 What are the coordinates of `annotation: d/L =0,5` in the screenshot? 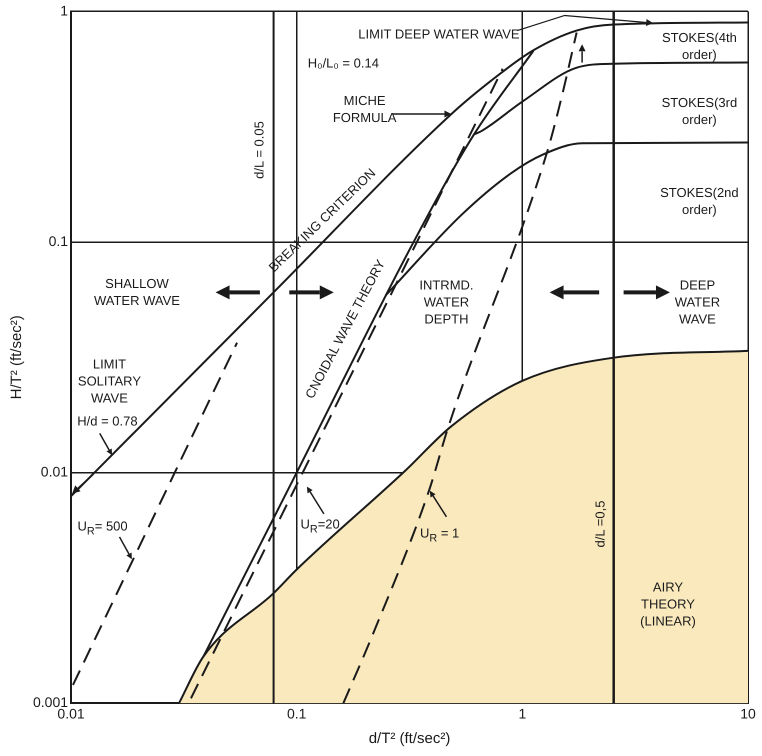 It's located at (599, 524).